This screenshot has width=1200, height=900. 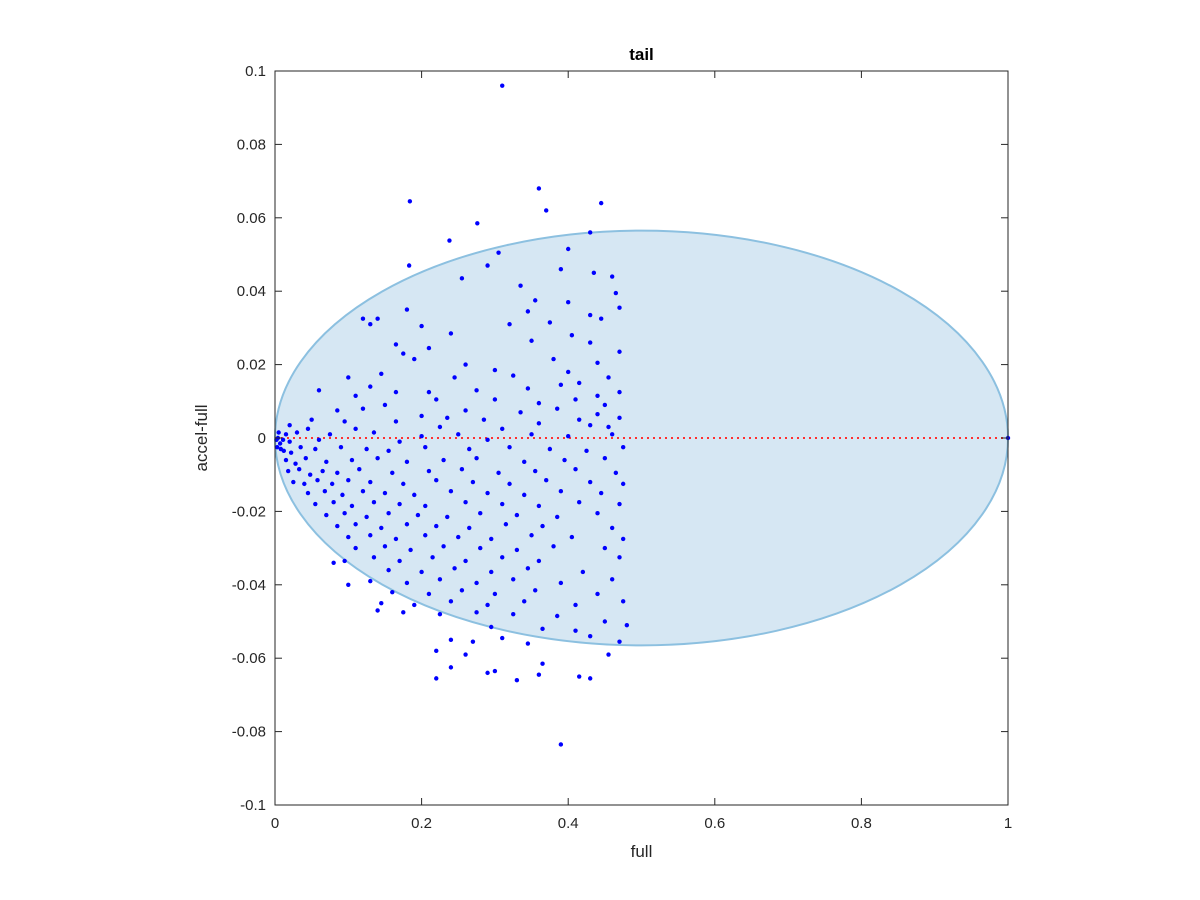 What do you see at coordinates (262, 438) in the screenshot?
I see `y-tick-label: 0` at bounding box center [262, 438].